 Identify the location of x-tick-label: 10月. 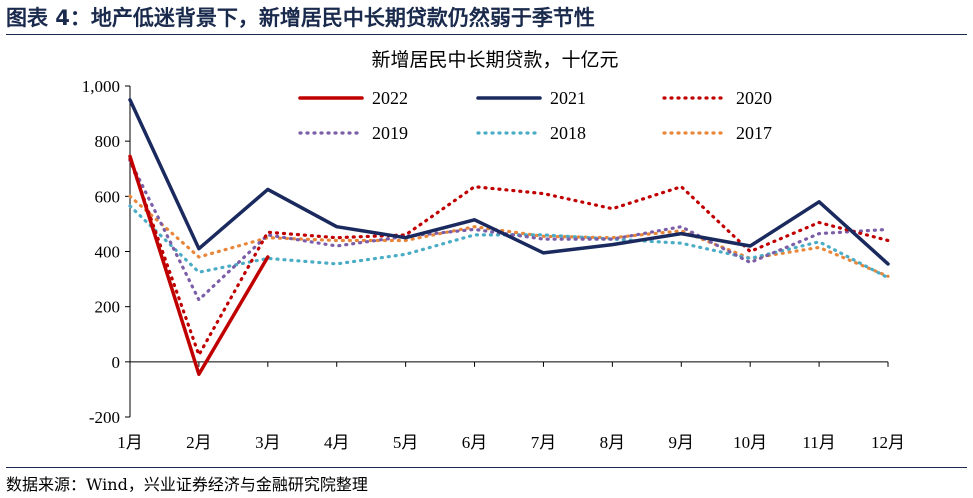
(750, 442).